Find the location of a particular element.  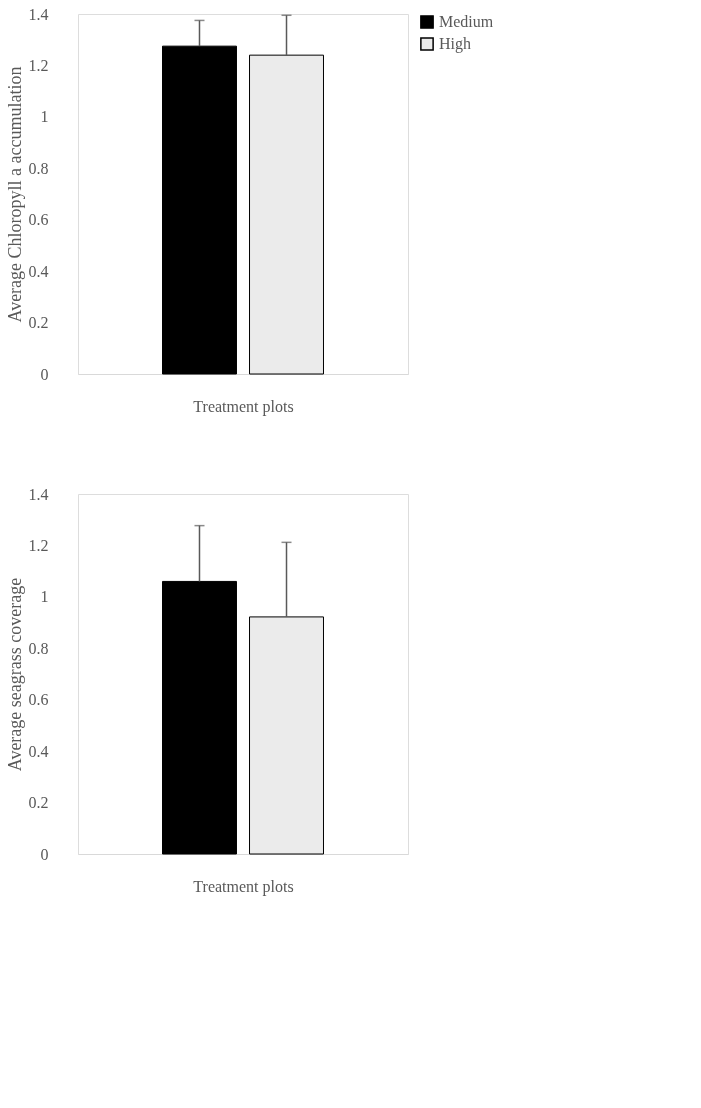

y-axis-title: Average Chloropyll a accumulation is located at coordinates (14, 194).